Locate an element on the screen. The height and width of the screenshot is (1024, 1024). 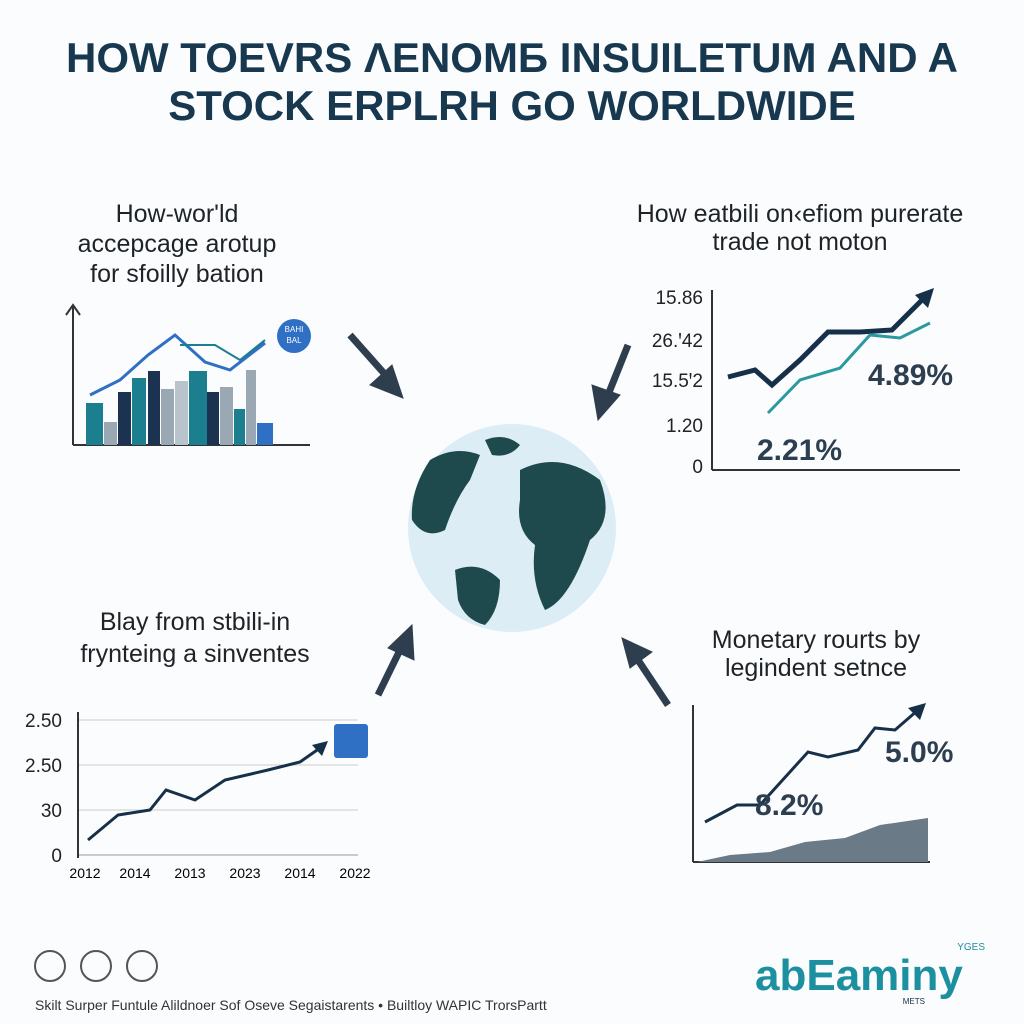
heading: Monetary rourts by is located at coordinates (816, 640).